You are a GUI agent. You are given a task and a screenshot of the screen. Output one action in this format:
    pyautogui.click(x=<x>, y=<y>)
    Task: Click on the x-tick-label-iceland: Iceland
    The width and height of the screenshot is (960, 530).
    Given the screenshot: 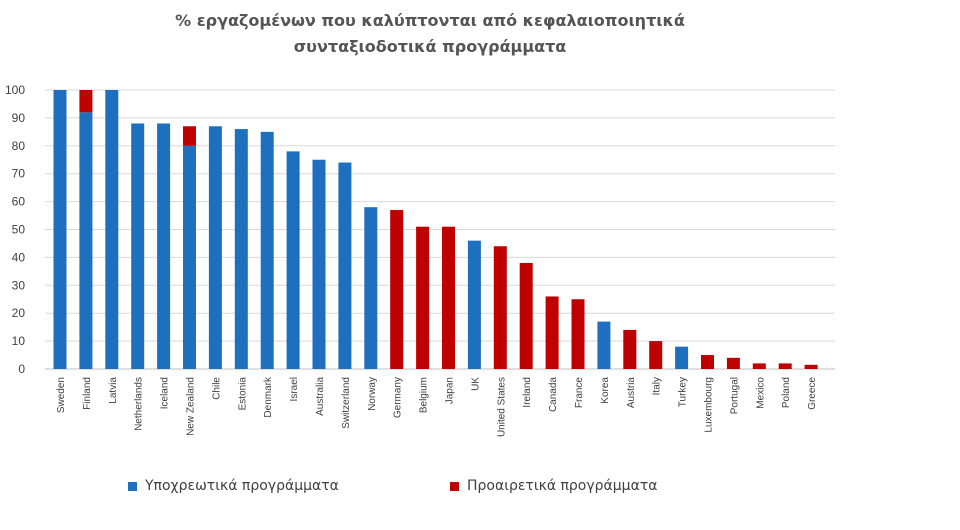 What is the action you would take?
    pyautogui.click(x=165, y=393)
    